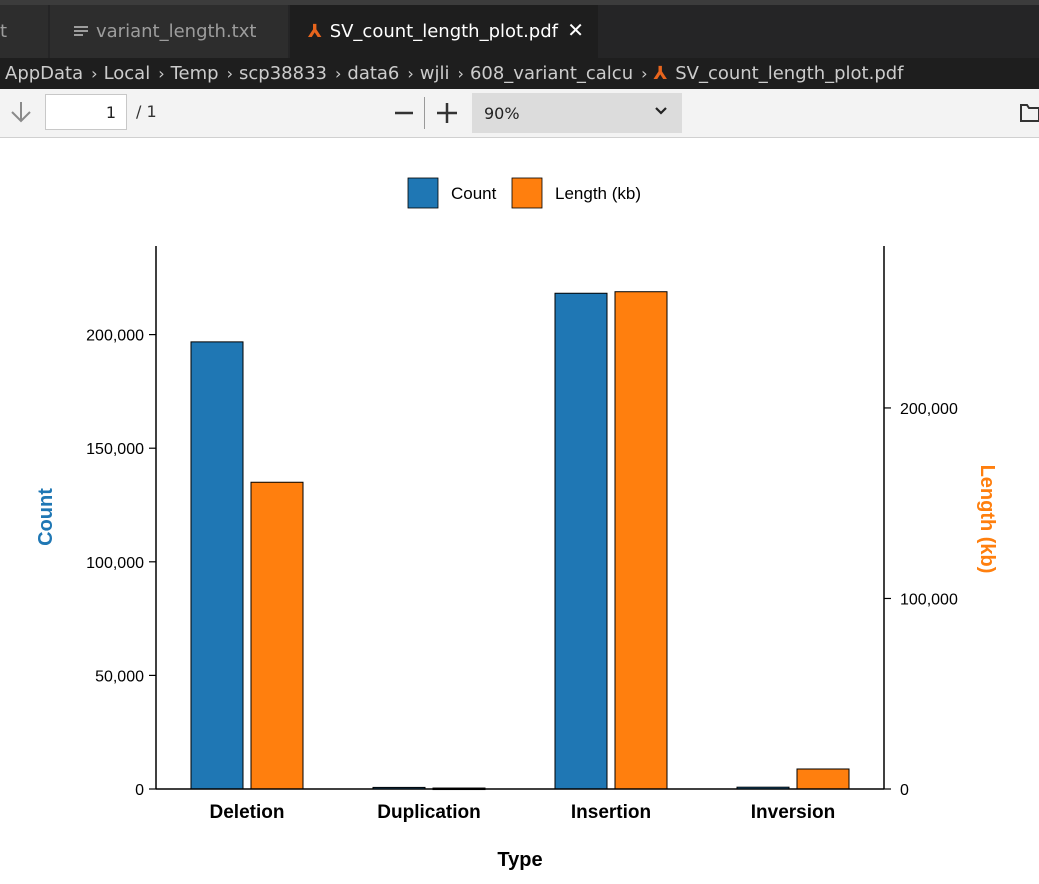 Image resolution: width=1039 pixels, height=884 pixels. What do you see at coordinates (474, 193) in the screenshot?
I see `legend-label-count: Count` at bounding box center [474, 193].